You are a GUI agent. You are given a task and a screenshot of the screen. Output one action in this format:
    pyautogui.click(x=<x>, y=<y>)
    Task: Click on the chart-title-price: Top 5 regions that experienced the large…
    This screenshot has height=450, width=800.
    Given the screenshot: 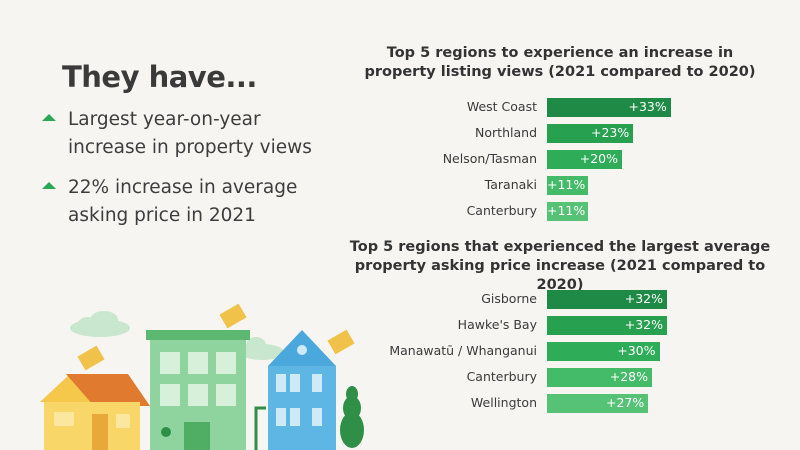 What is the action you would take?
    pyautogui.click(x=560, y=266)
    